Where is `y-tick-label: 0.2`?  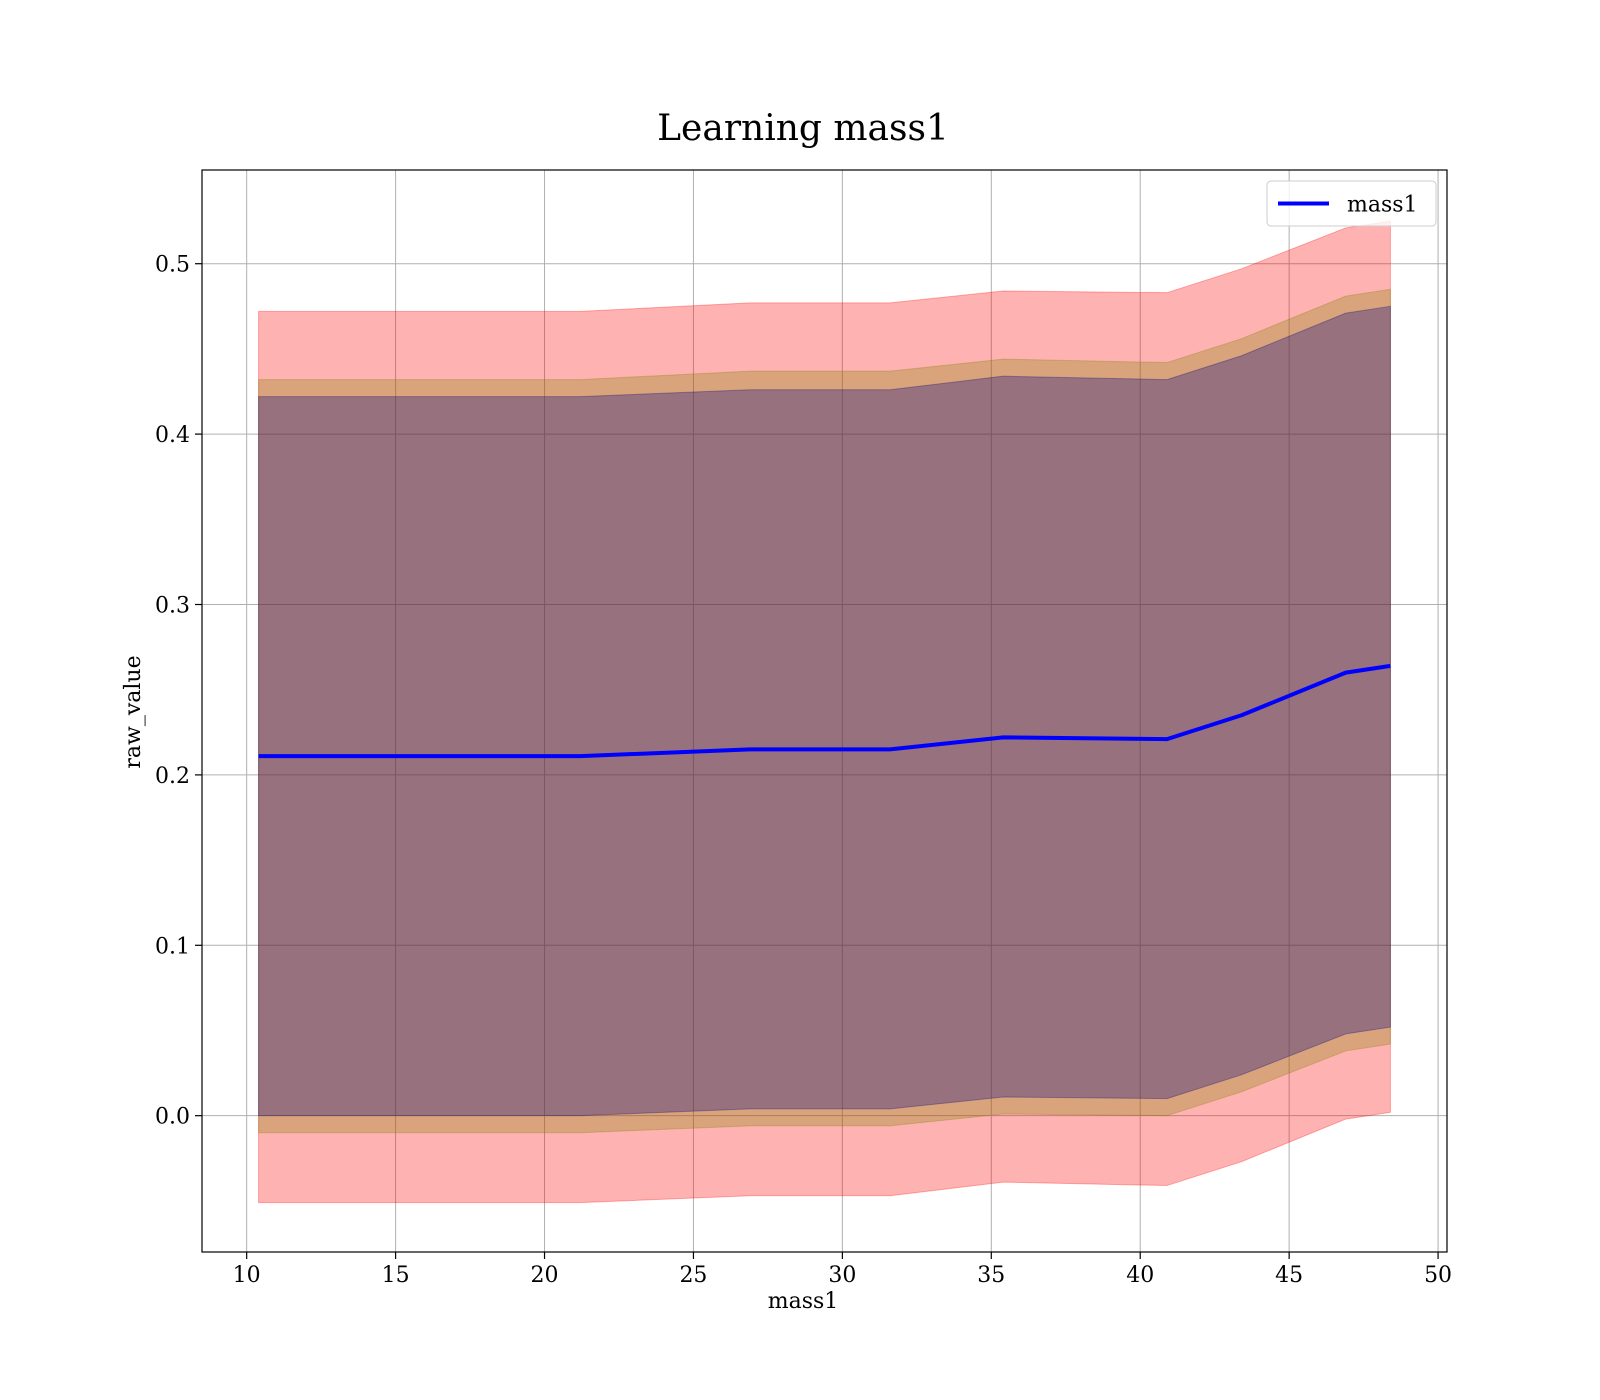
y-tick-label: 0.2 is located at coordinates (172, 776).